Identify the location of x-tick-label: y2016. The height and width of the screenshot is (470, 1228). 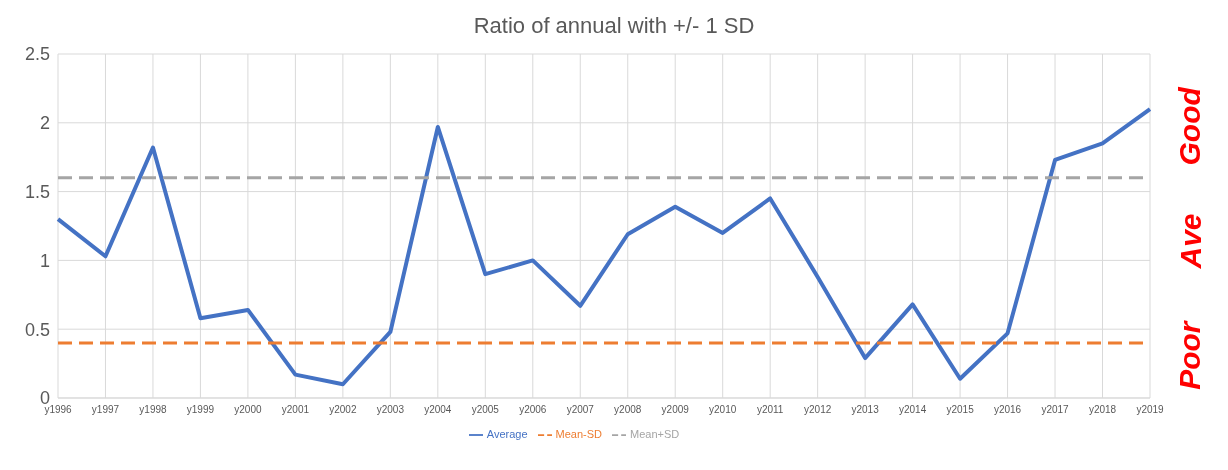
(1007, 410).